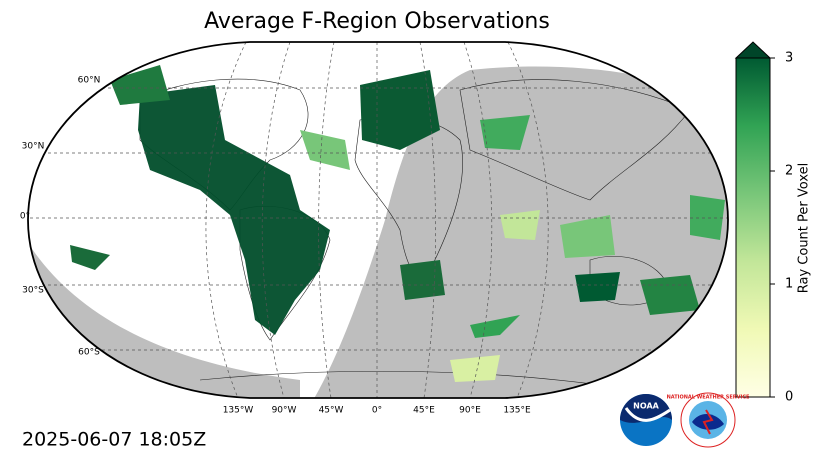 Image resolution: width=820 pixels, height=461 pixels. Describe the element at coordinates (804, 228) in the screenshot. I see `colorbar-label: Ray Count Per Voxel` at that location.